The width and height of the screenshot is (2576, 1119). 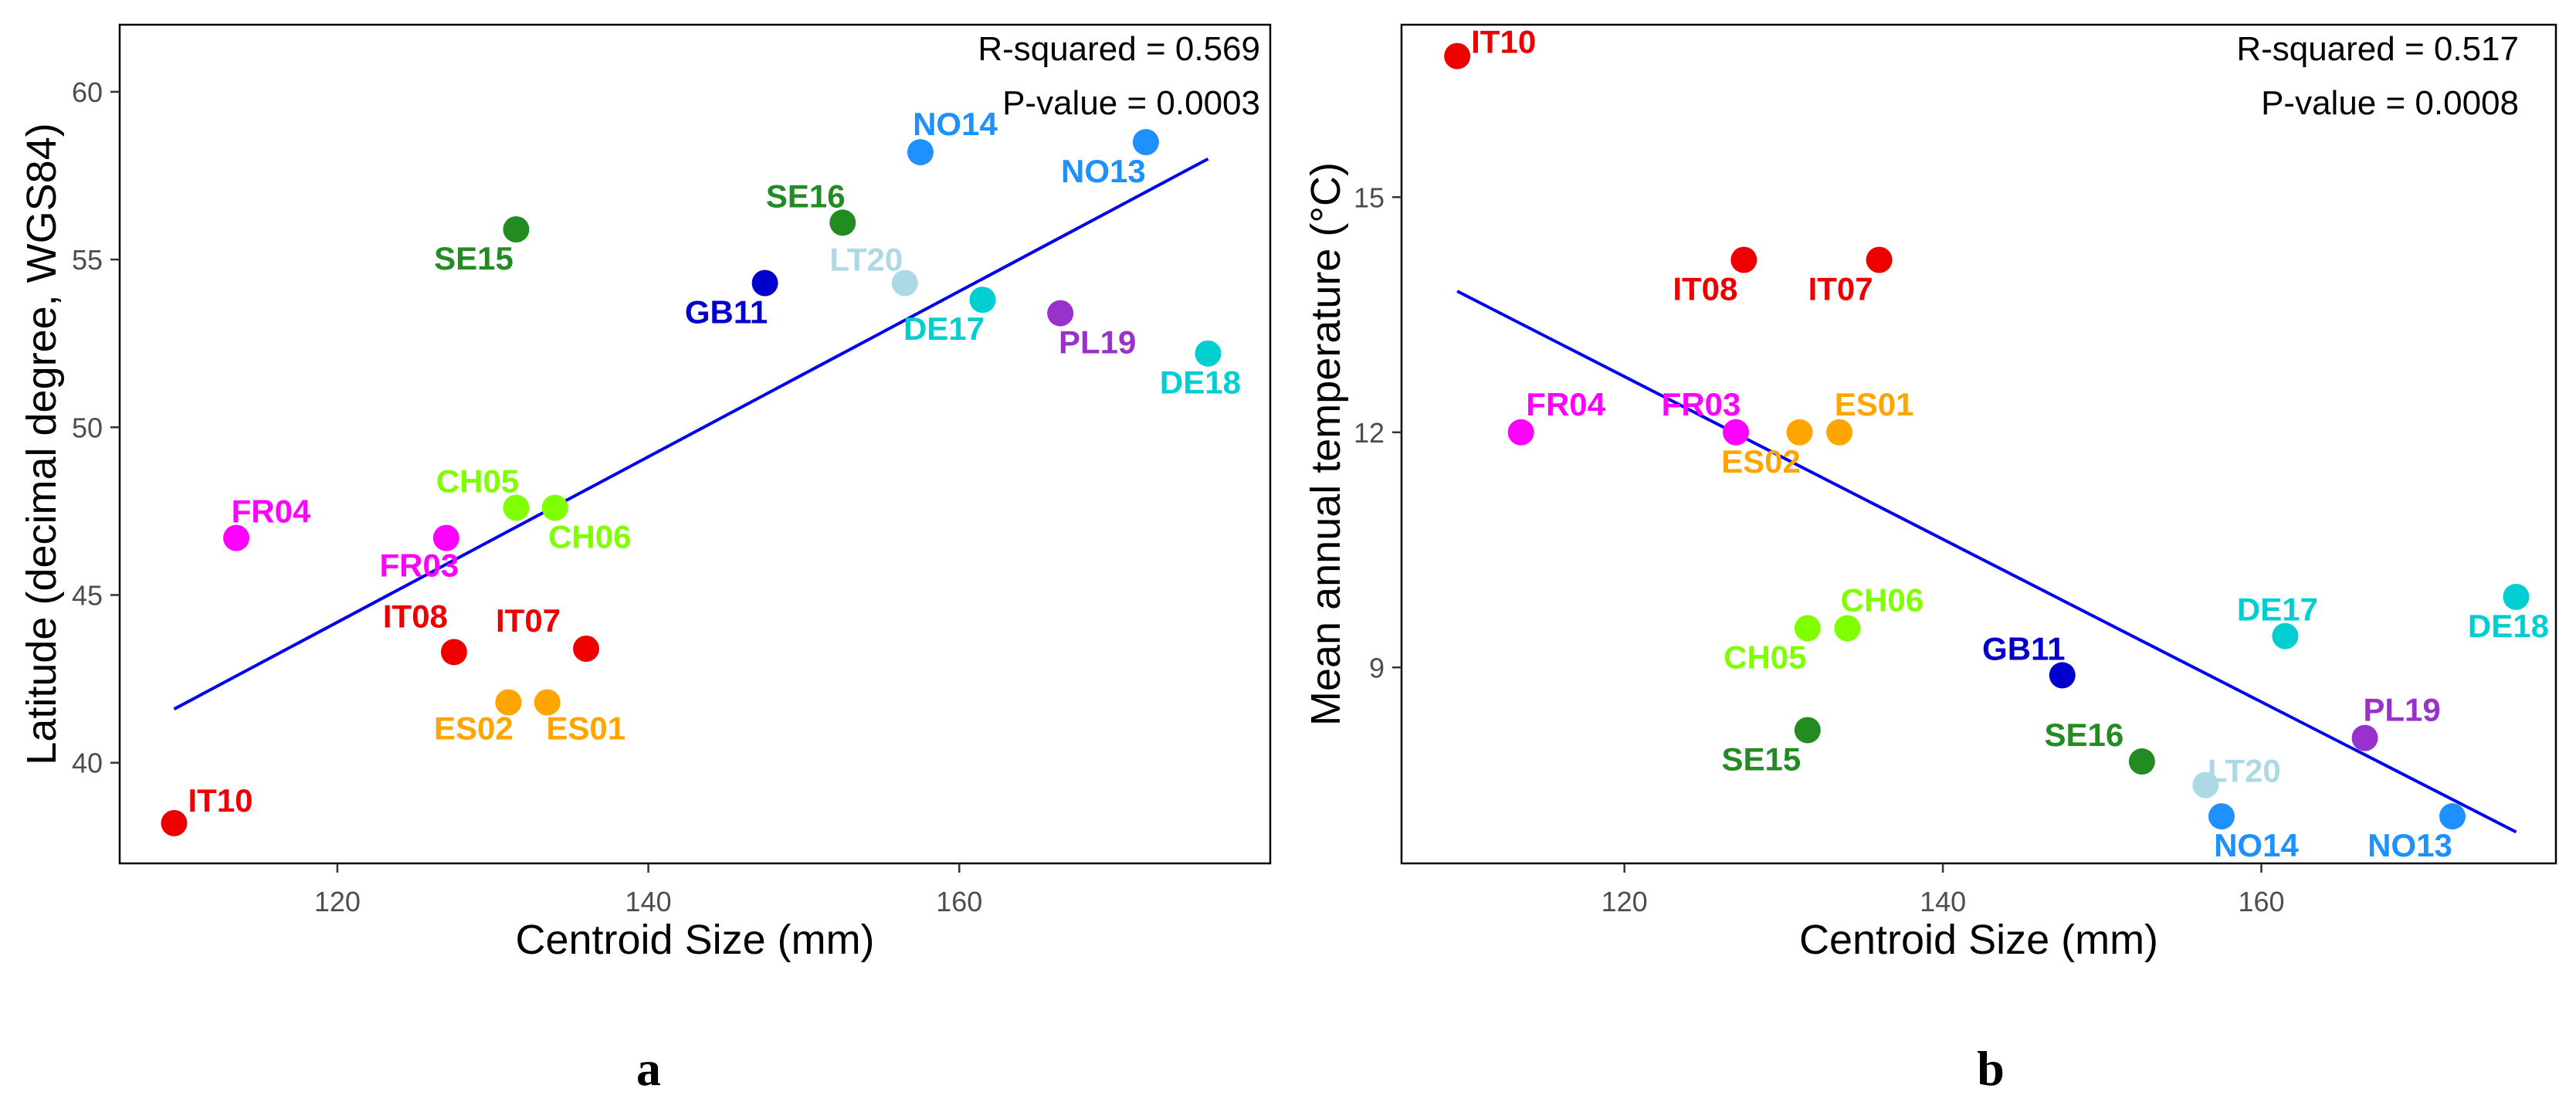 I want to click on r-squared-text: R-squared = 0.569, so click(x=1119, y=49).